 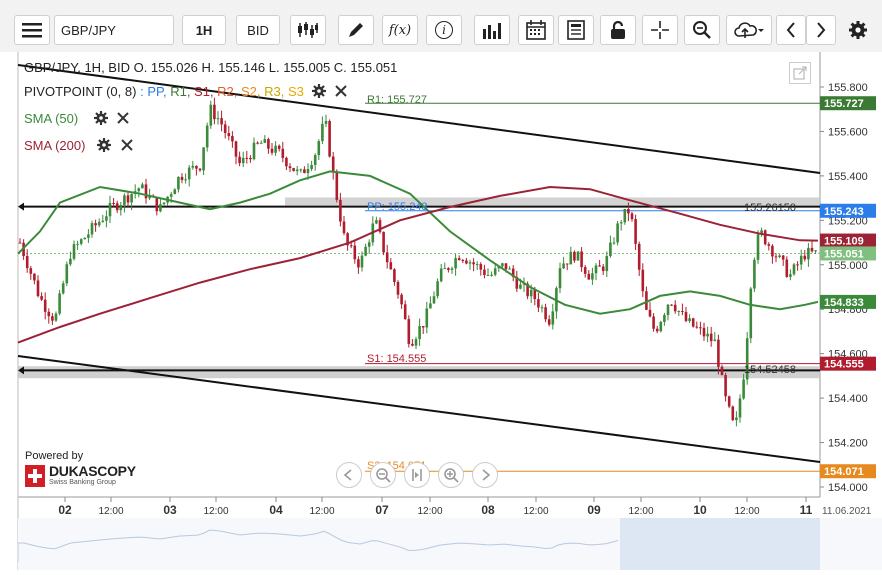 I want to click on pp-label: PP: 155.243, so click(x=397, y=207).